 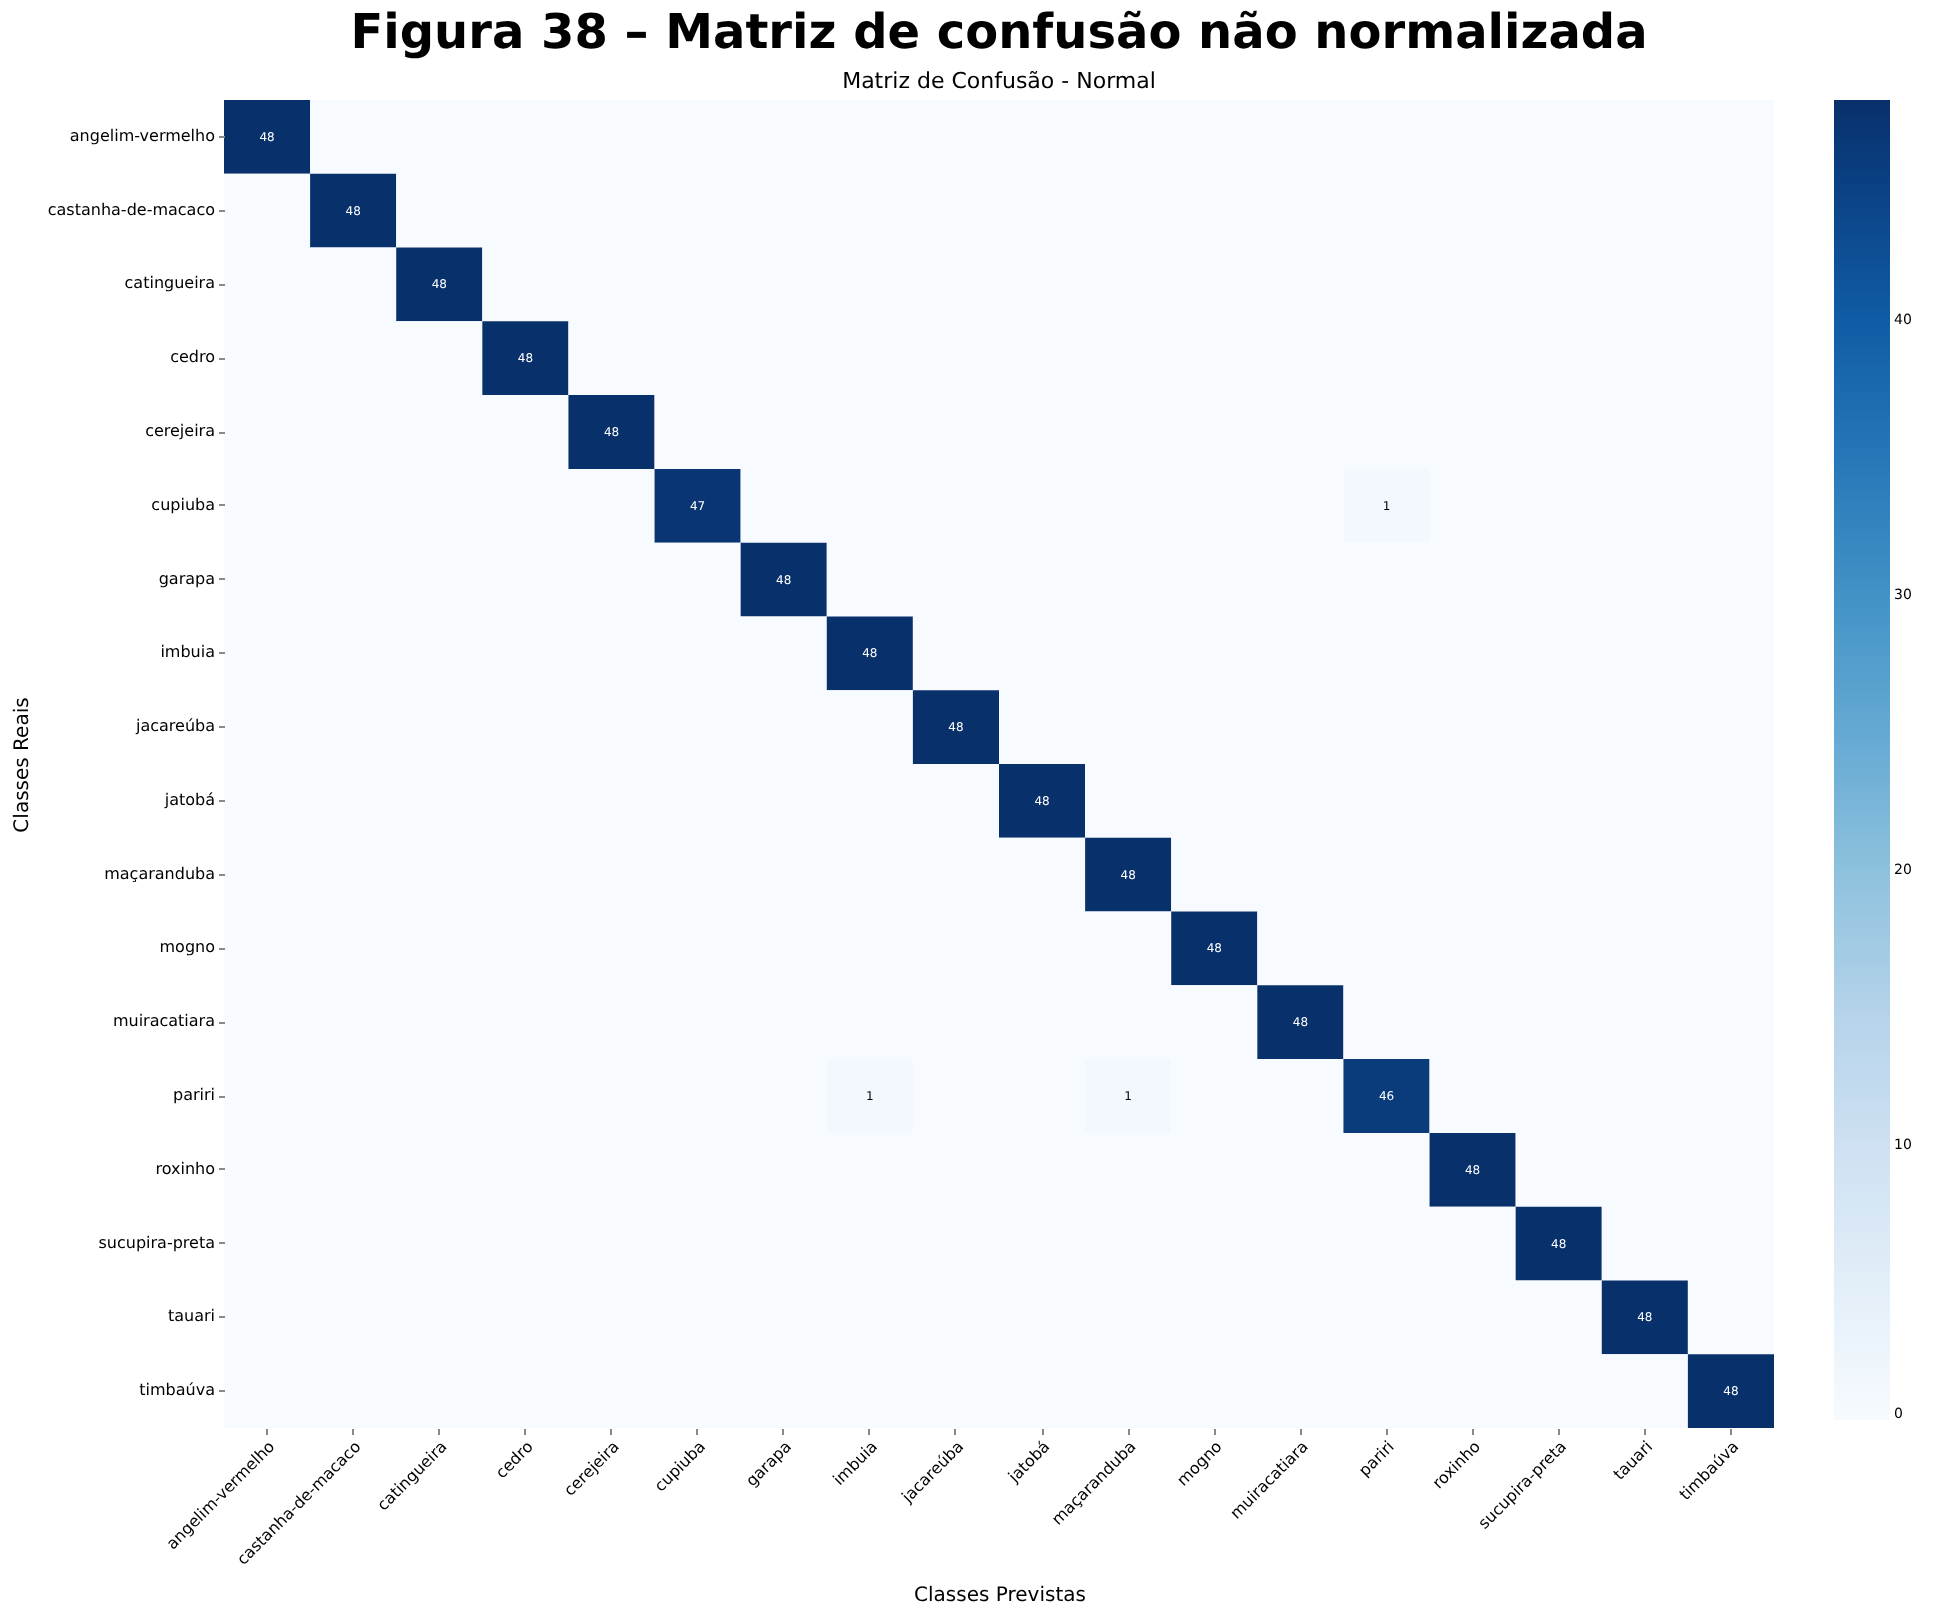 I want to click on y-tick-label: garapa, so click(x=187, y=578).